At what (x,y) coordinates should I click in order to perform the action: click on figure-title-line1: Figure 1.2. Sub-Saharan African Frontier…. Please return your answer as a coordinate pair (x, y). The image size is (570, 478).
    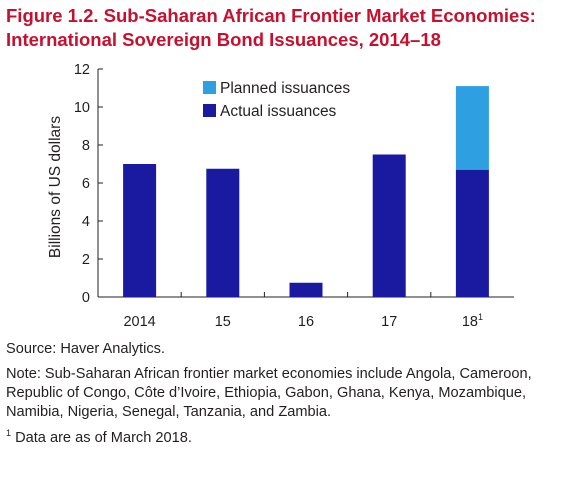
    Looking at the image, I should click on (271, 15).